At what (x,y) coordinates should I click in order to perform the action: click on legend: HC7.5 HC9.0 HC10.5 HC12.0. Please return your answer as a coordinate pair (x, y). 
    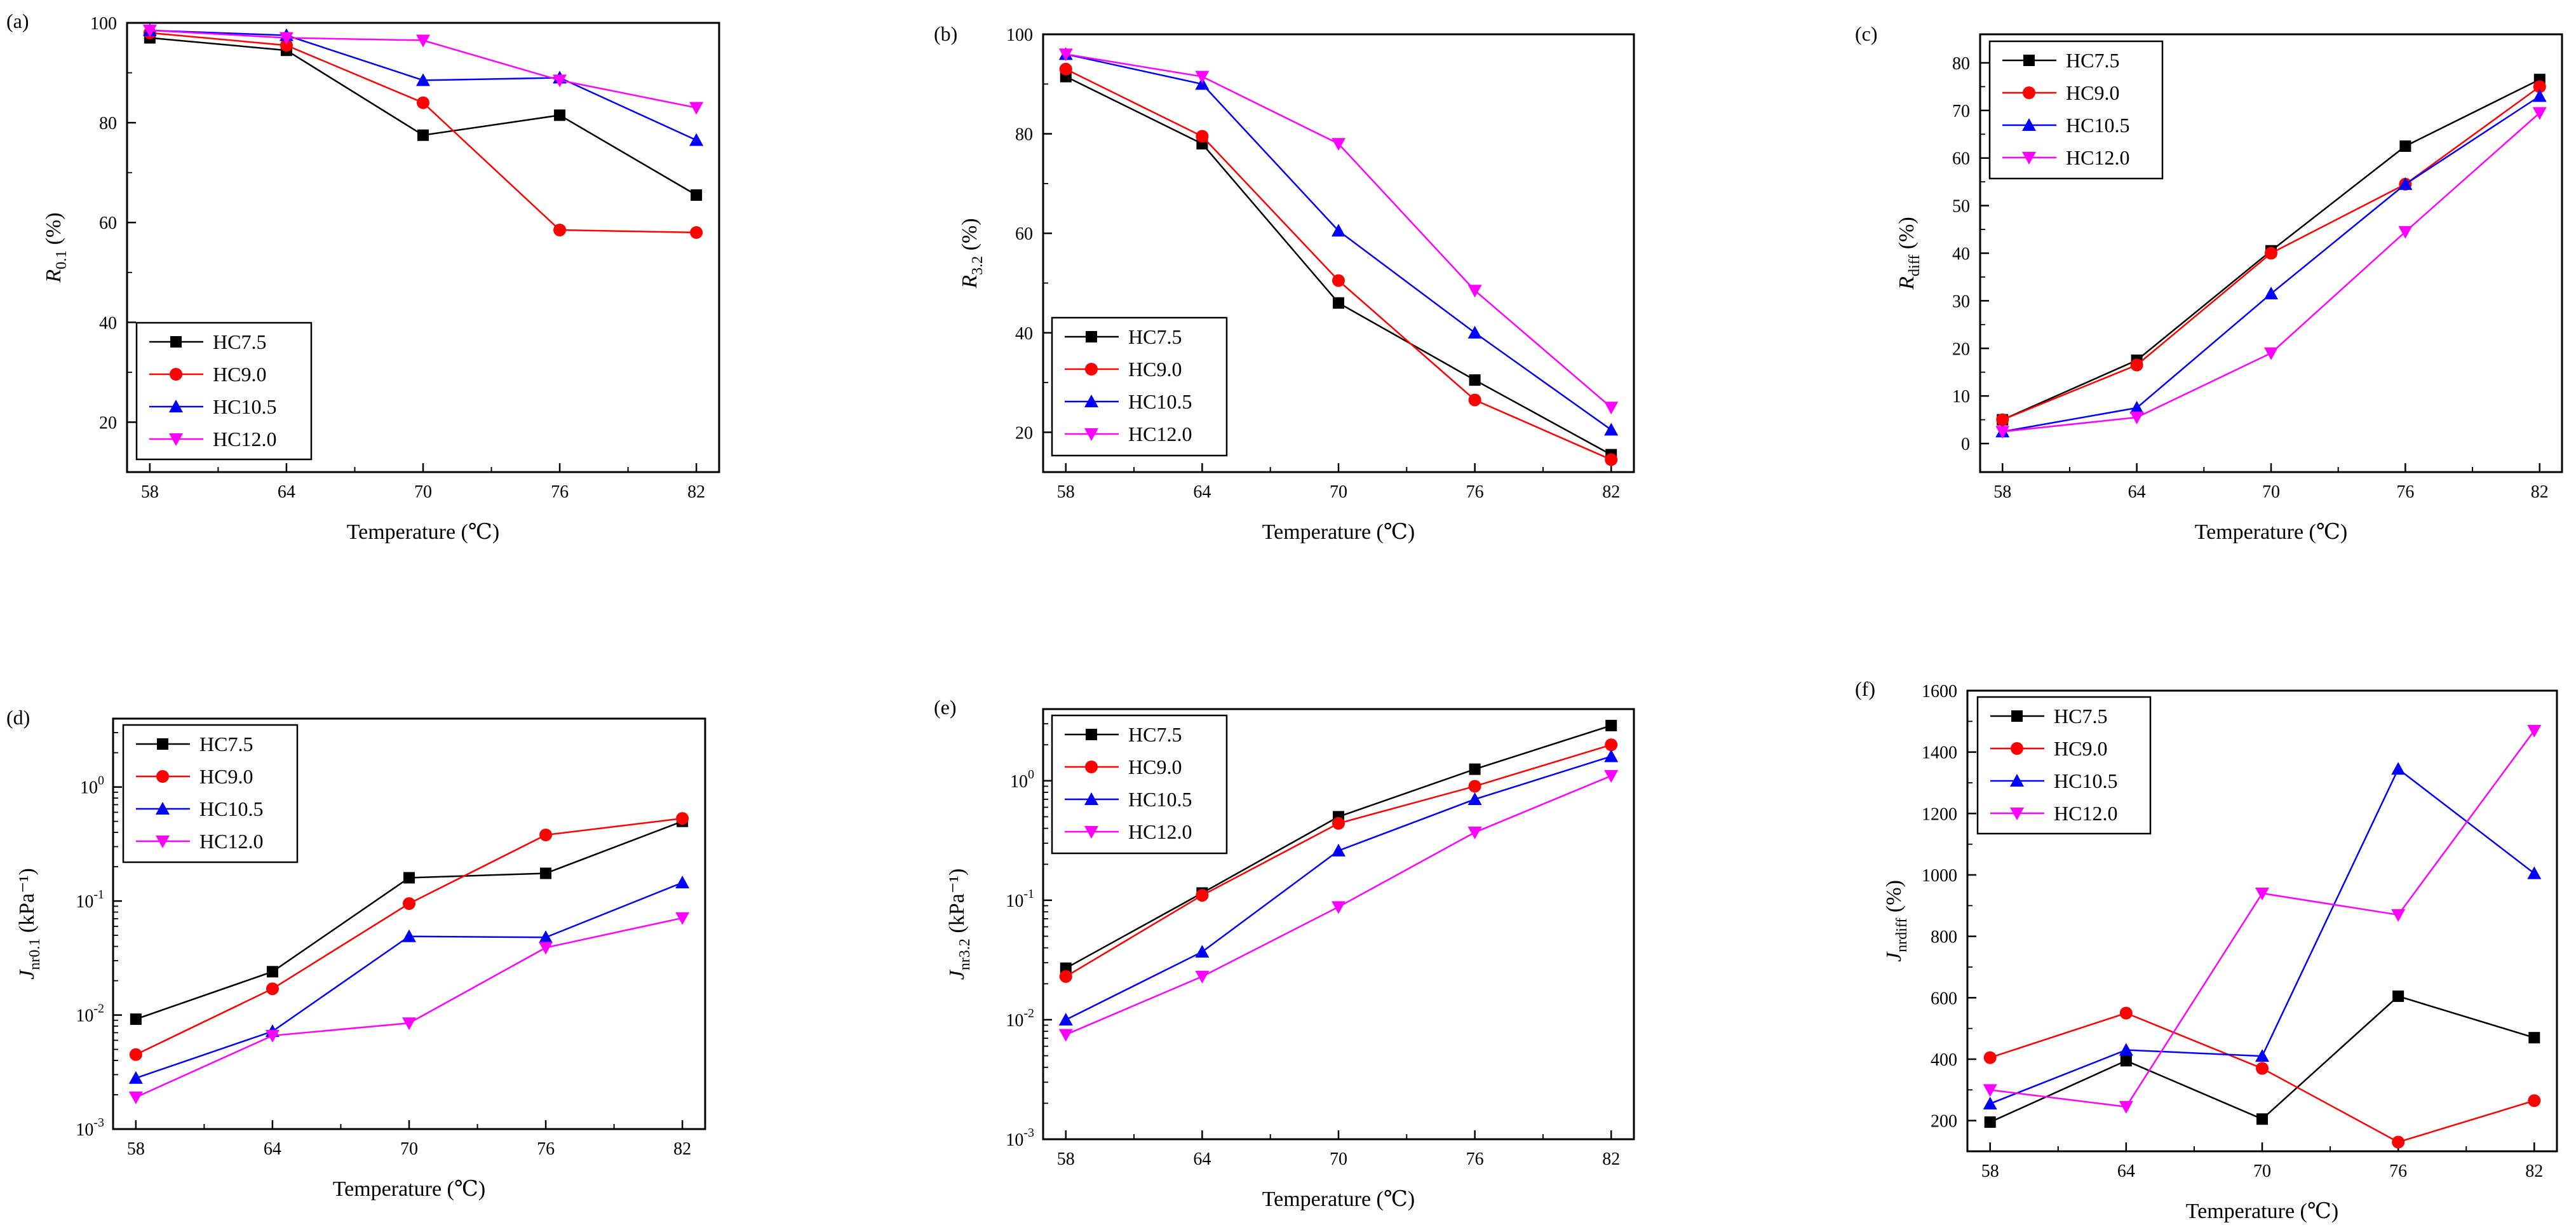
    Looking at the image, I should click on (2076, 110).